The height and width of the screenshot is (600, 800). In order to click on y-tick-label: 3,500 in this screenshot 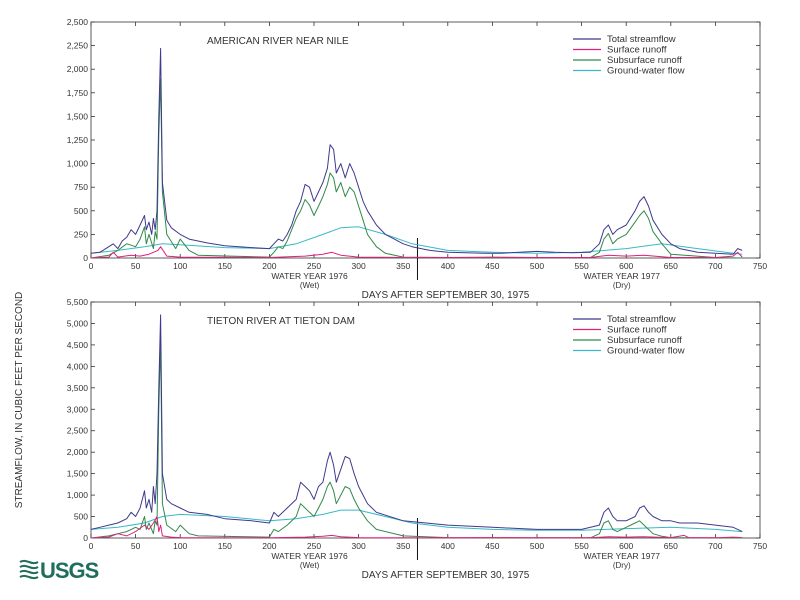, I will do `click(78, 388)`.